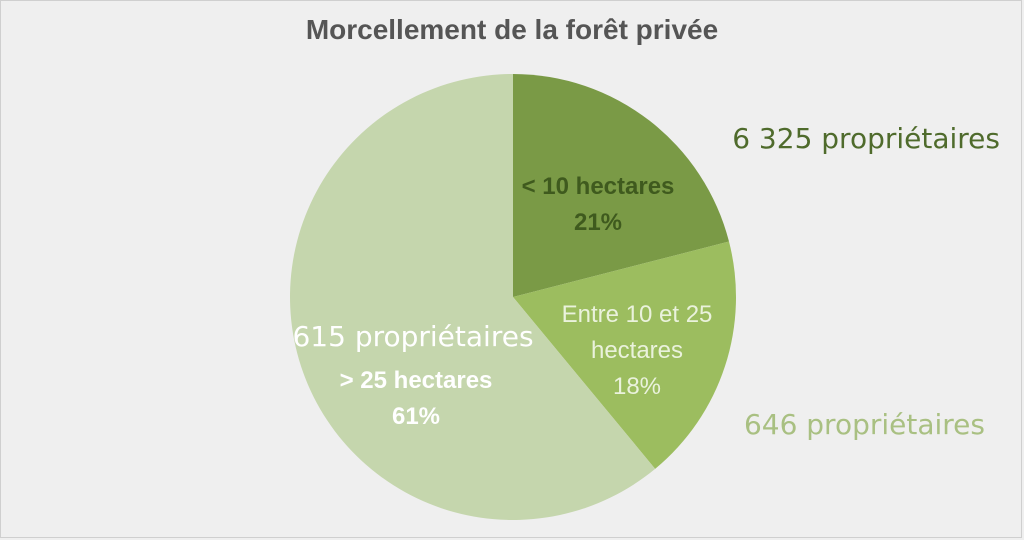 This screenshot has height=540, width=1024. What do you see at coordinates (416, 416) in the screenshot?
I see `slice-label-percent: 61%` at bounding box center [416, 416].